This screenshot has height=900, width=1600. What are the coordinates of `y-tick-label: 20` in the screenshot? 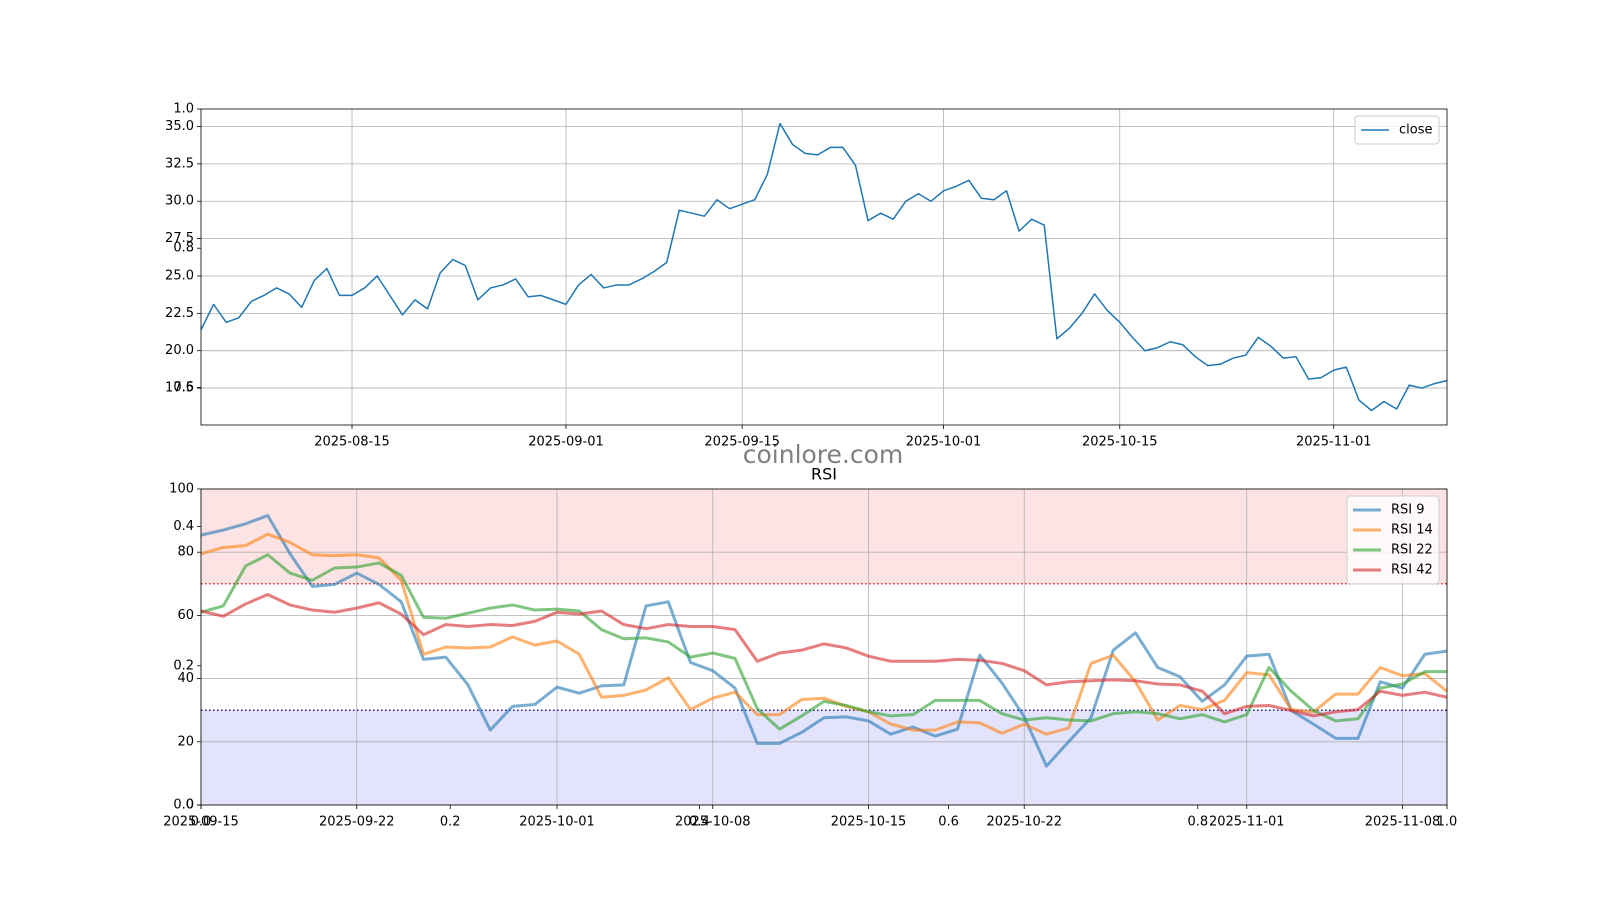 It's located at (185, 741).